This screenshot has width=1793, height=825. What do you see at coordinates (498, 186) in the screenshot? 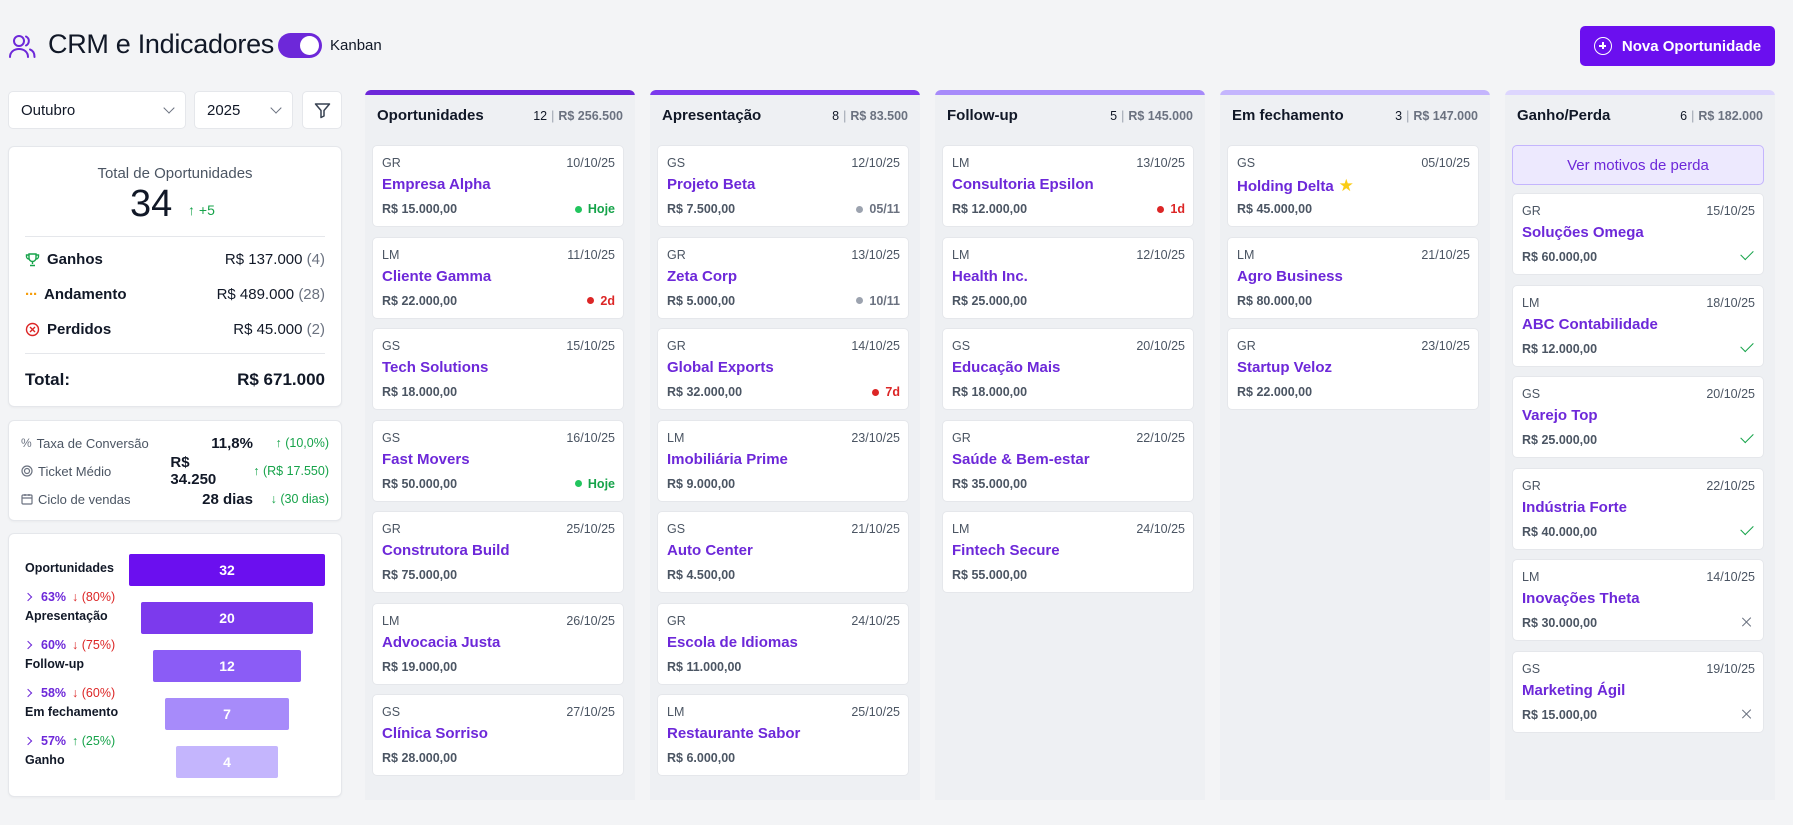
I see `opportunity-card: GR 10/10/25 Empresa Alpha R$ 15.000,00 Hoje` at bounding box center [498, 186].